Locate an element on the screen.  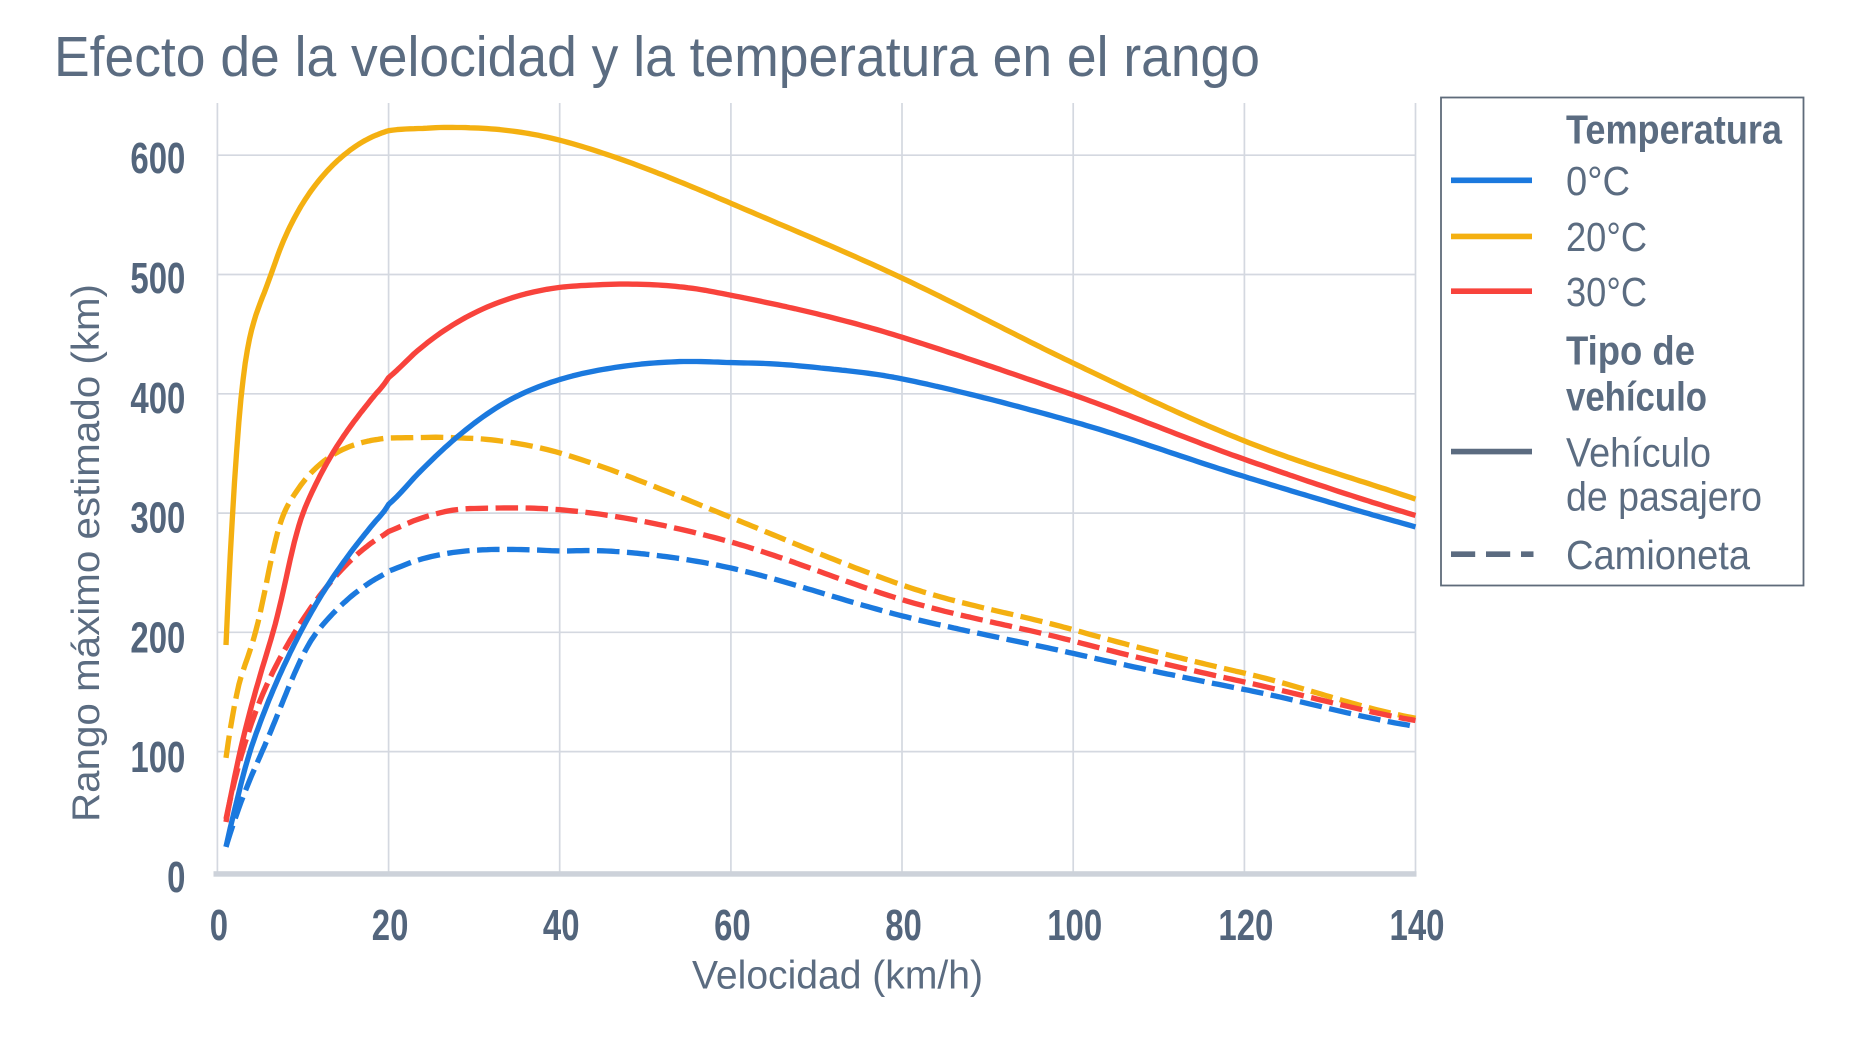
svg-text: 600 is located at coordinates (157, 158).